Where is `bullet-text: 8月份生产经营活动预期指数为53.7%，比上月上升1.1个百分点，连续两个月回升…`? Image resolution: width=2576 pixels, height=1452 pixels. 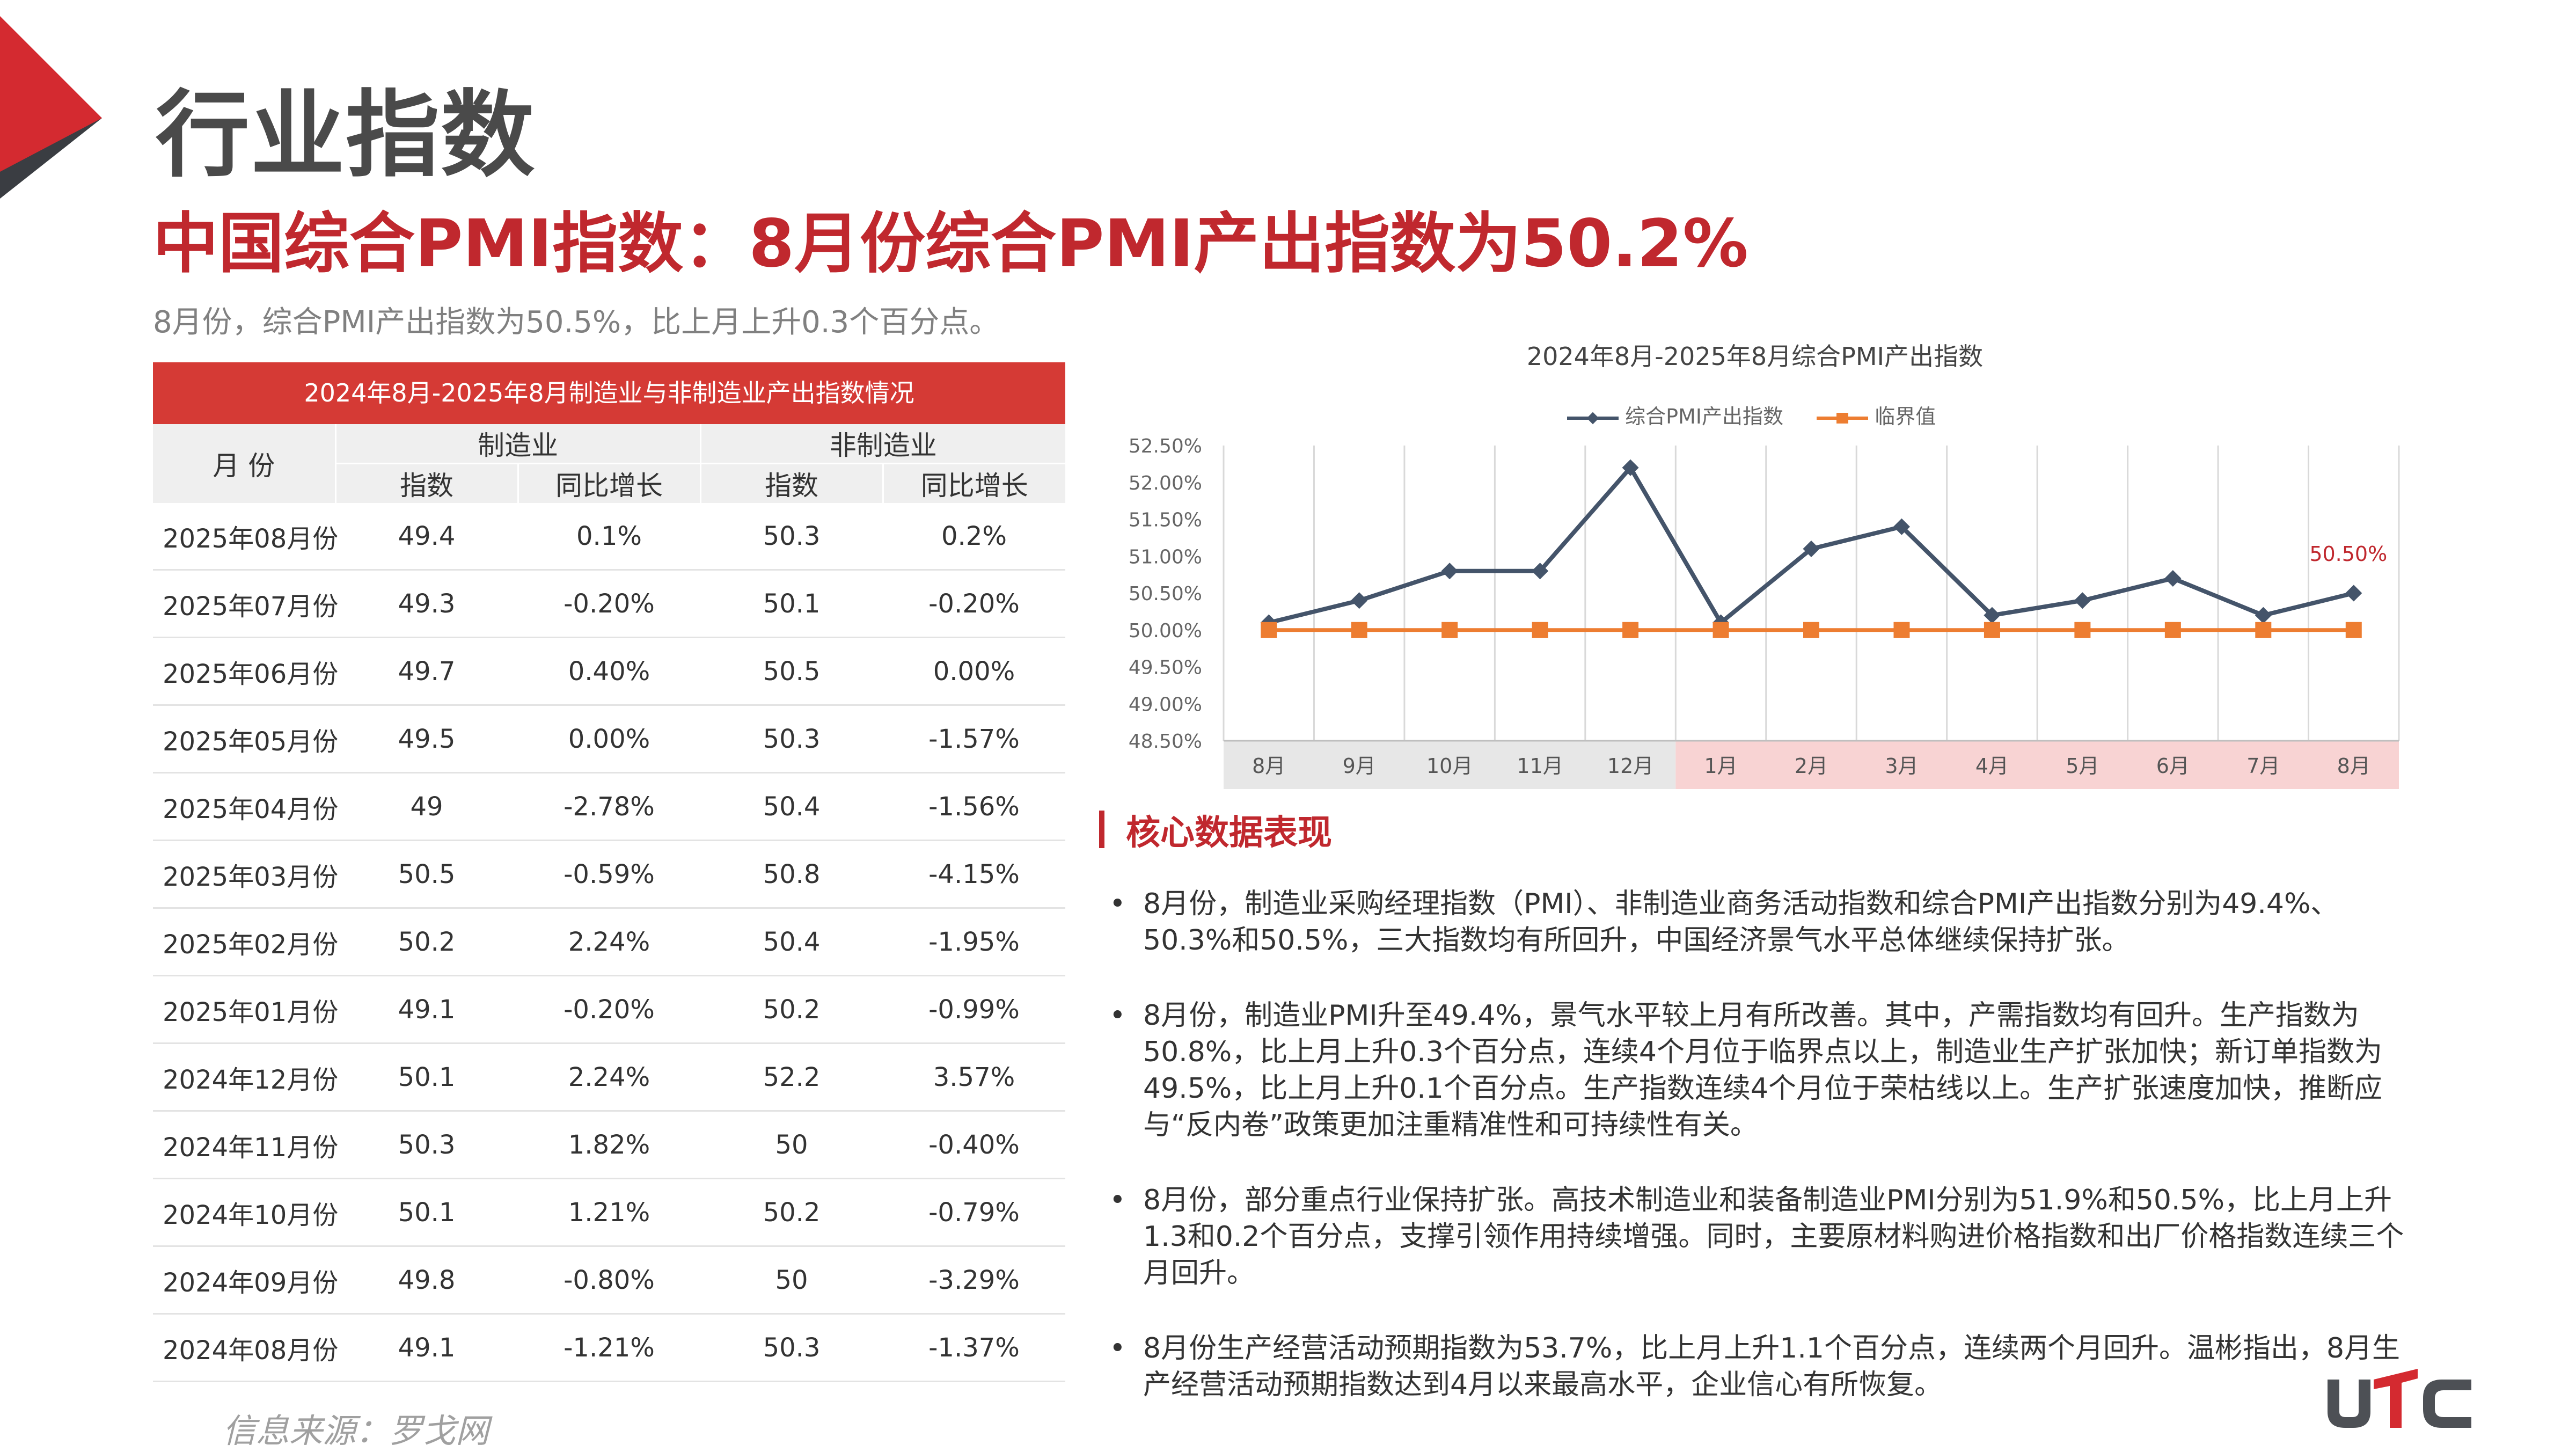
bullet-text: 8月份生产经营活动预期指数为53.7%，比上月上升1.1个百分点，连续两个月回升… is located at coordinates (1772, 1366).